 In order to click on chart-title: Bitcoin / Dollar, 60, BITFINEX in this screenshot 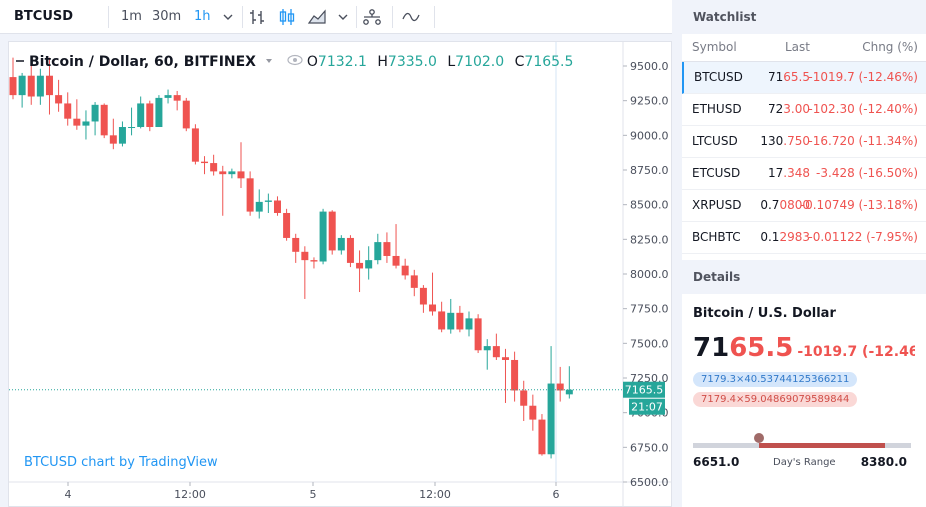, I will do `click(142, 62)`.